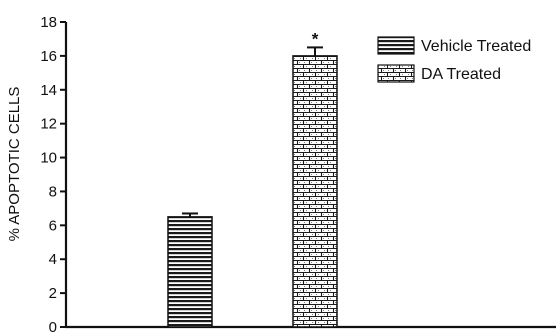  Describe the element at coordinates (53, 293) in the screenshot. I see `y-tick-label: 2` at that location.